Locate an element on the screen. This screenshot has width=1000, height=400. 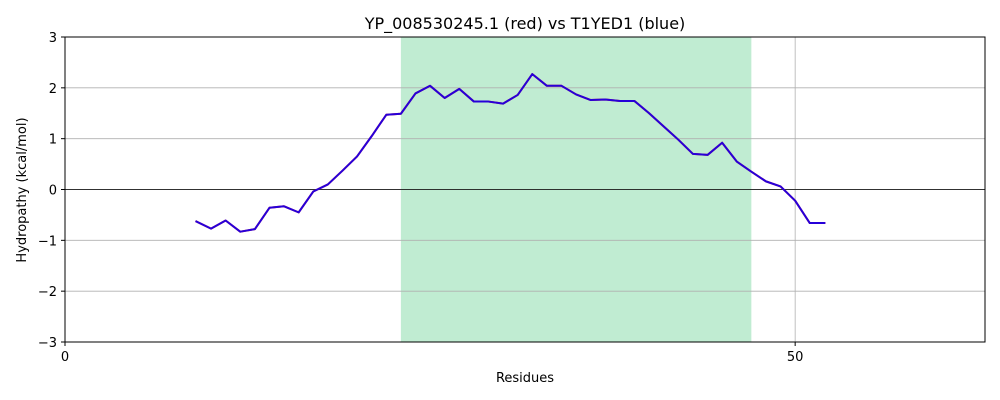
y-tick-label: 0 is located at coordinates (53, 191).